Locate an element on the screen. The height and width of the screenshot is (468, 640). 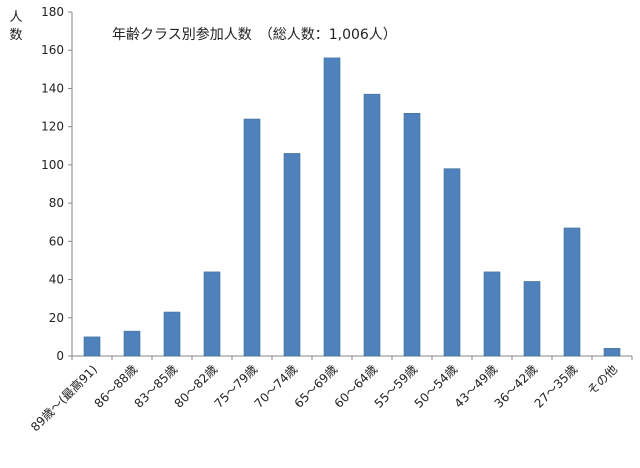
x-tick-label: 43～49歳 is located at coordinates (476, 386).